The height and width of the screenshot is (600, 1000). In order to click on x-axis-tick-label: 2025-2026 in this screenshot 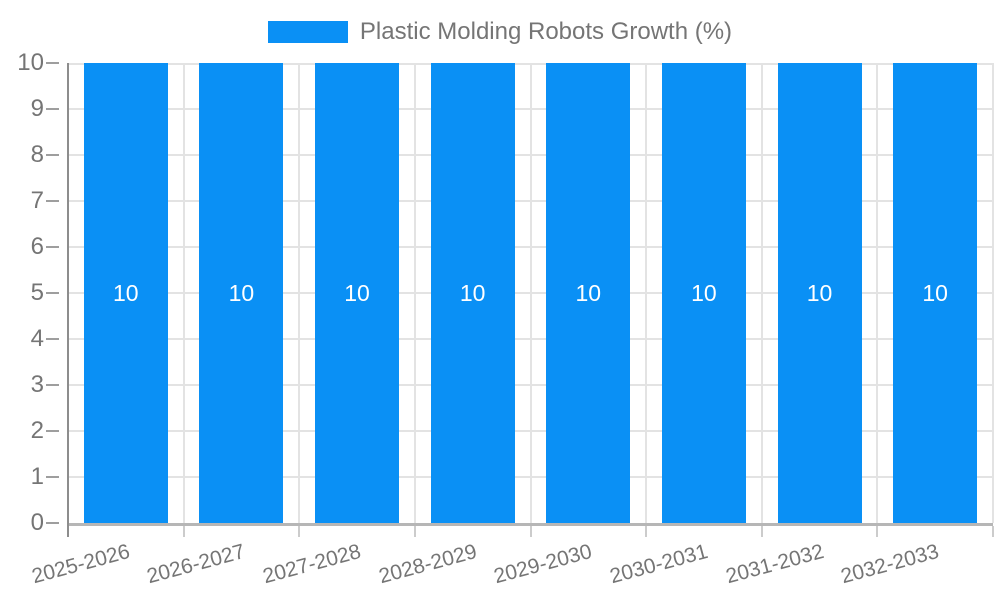, I will do `click(80, 564)`.